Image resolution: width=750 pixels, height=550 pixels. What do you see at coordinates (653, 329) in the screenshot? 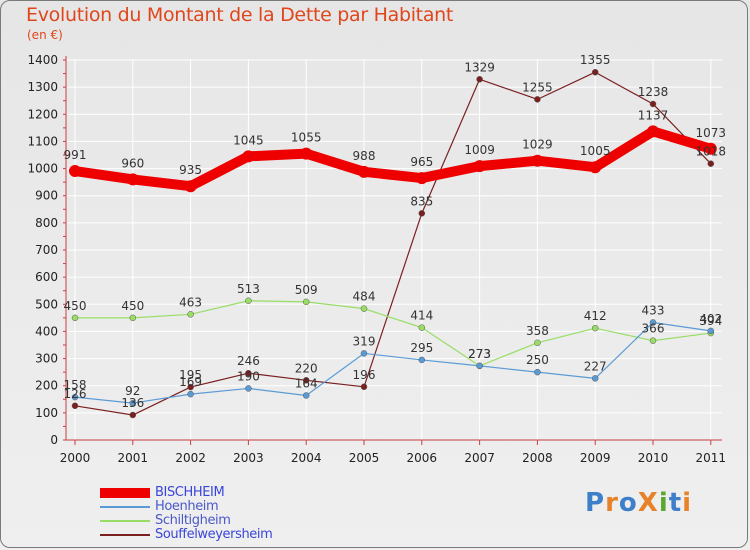
I see `data-label: 366` at bounding box center [653, 329].